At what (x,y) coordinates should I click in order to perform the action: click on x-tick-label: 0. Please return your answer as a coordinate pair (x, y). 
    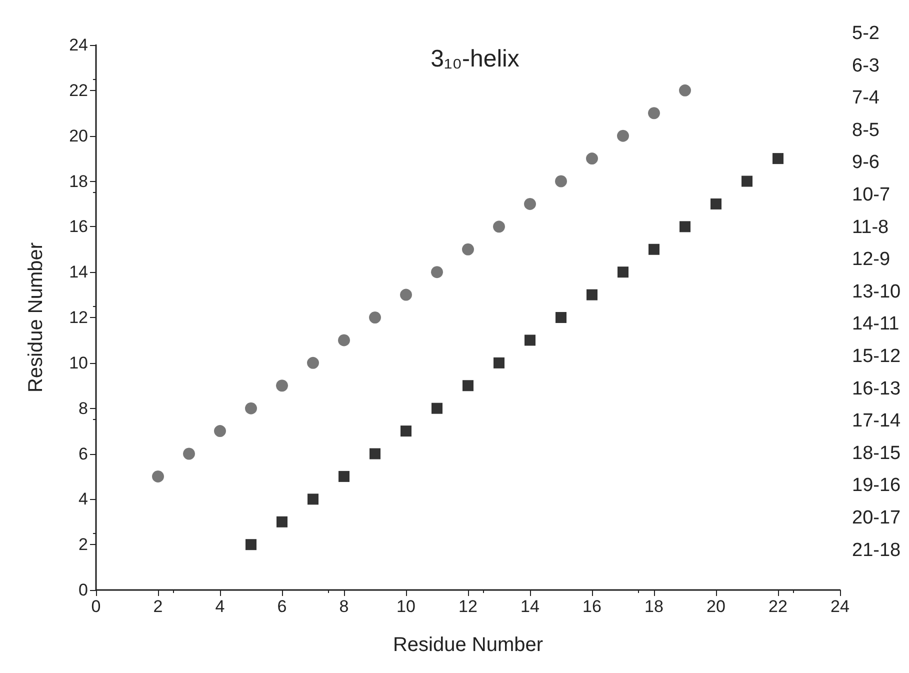
    Looking at the image, I should click on (96, 606).